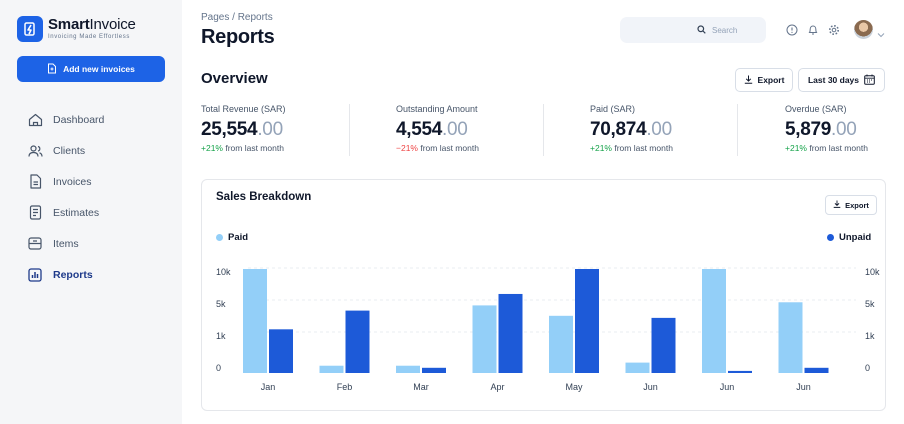 The image size is (904, 424). I want to click on page-title: Reports, so click(238, 37).